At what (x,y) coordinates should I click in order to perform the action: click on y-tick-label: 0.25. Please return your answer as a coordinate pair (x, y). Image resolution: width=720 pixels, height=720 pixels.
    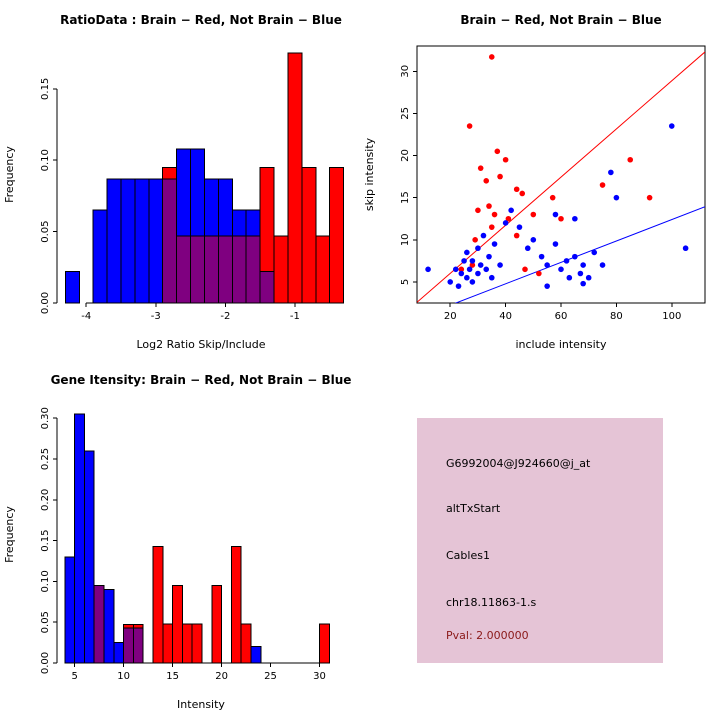
    Looking at the image, I should click on (45, 459).